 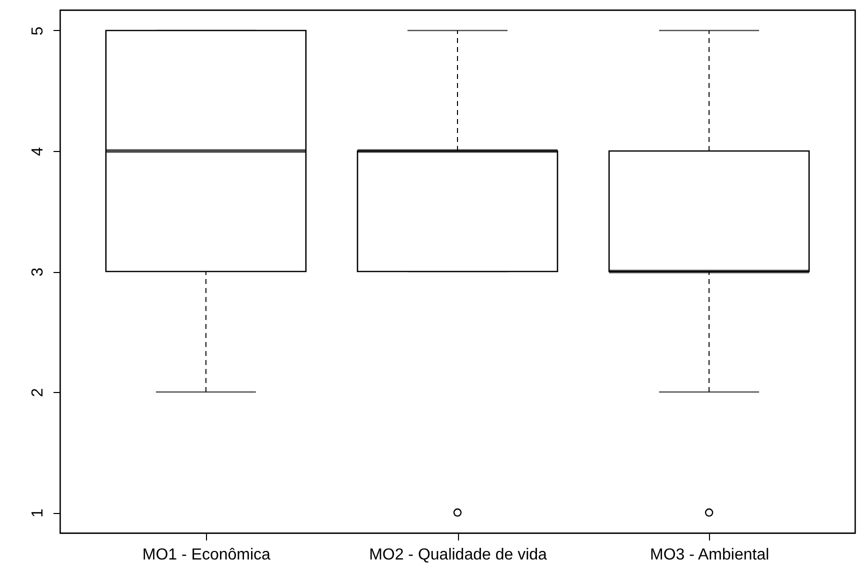 What do you see at coordinates (38, 31) in the screenshot?
I see `y-tick-label: 5` at bounding box center [38, 31].